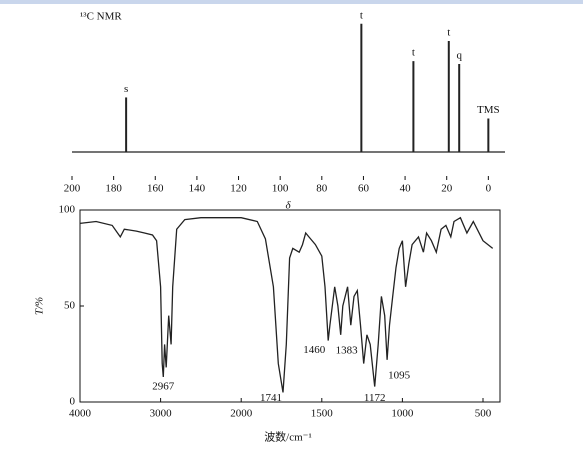 The image size is (583, 462). What do you see at coordinates (406, 189) in the screenshot?
I see `x-tick-label: 40` at bounding box center [406, 189].